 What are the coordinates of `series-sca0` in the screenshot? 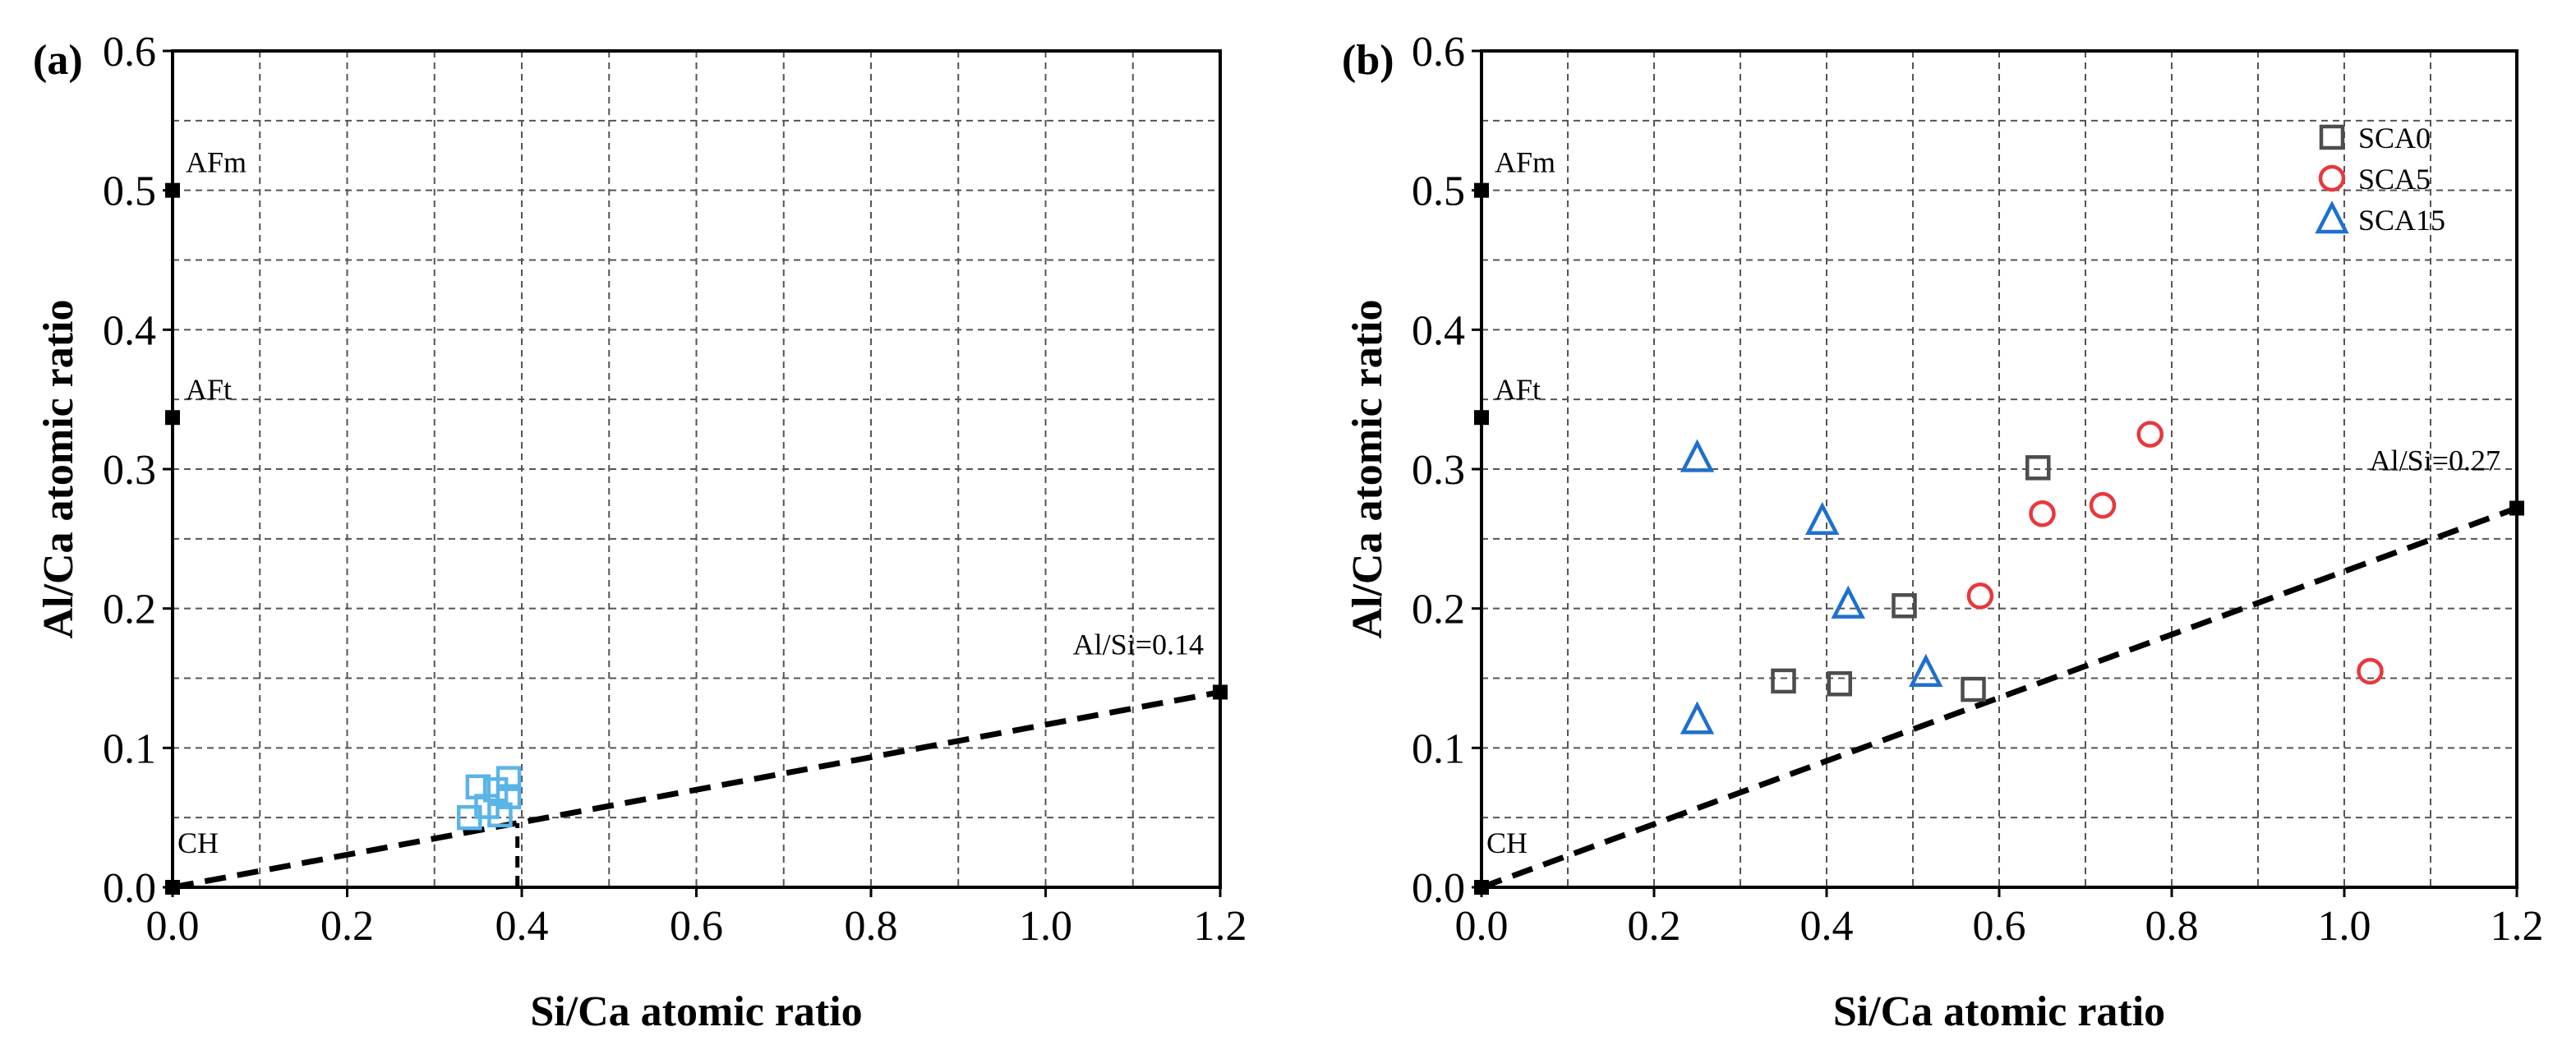 It's located at (1911, 578).